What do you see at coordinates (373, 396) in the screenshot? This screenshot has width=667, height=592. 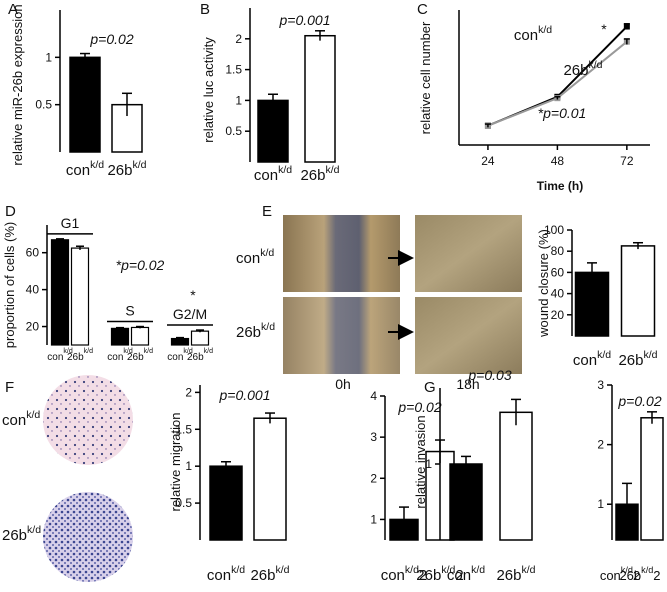 I see `y-tick-label: 4` at bounding box center [373, 396].